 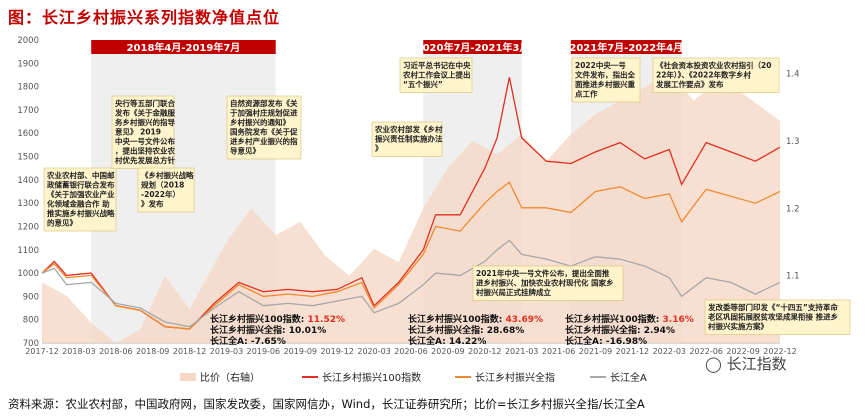 I want to click on x-tick-label: 2017-12, so click(x=41, y=351).